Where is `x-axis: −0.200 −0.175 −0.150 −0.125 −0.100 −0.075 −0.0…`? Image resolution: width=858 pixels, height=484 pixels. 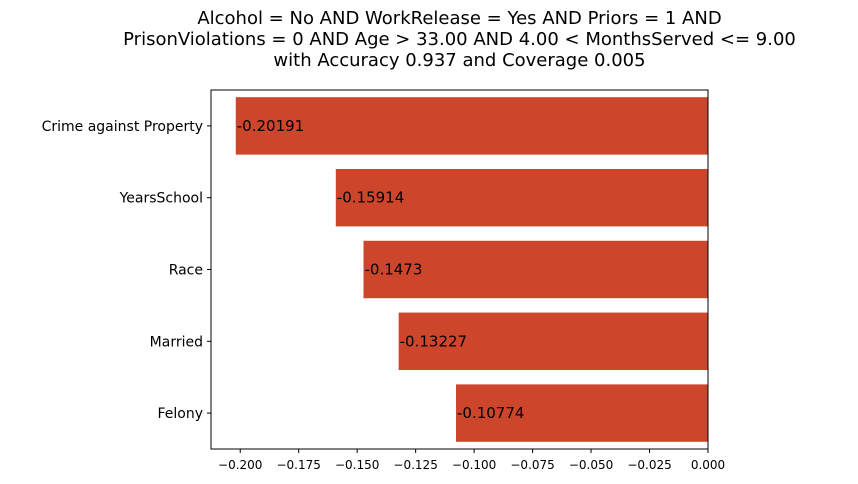
x-axis: −0.200 −0.175 −0.150 −0.125 −0.100 −0.075 −0.0… is located at coordinates (471, 460).